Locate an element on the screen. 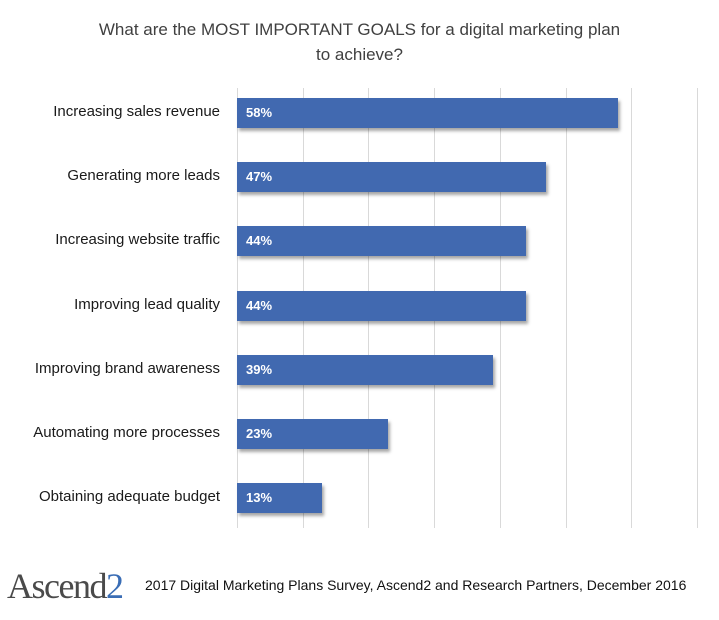 The image size is (719, 620). bar-value-label: 23% is located at coordinates (259, 433).